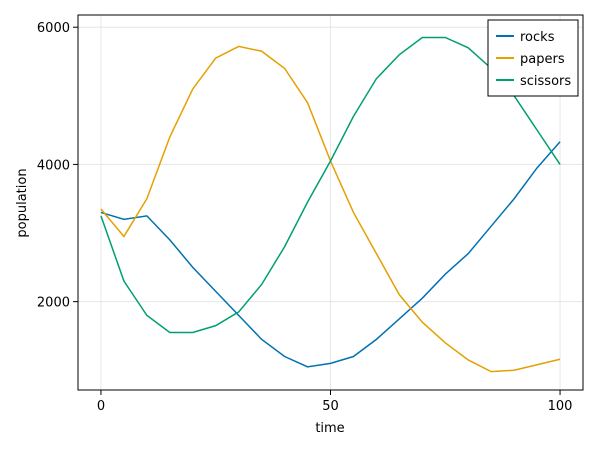  What do you see at coordinates (560, 406) in the screenshot?
I see `x-tick-label: 100` at bounding box center [560, 406].